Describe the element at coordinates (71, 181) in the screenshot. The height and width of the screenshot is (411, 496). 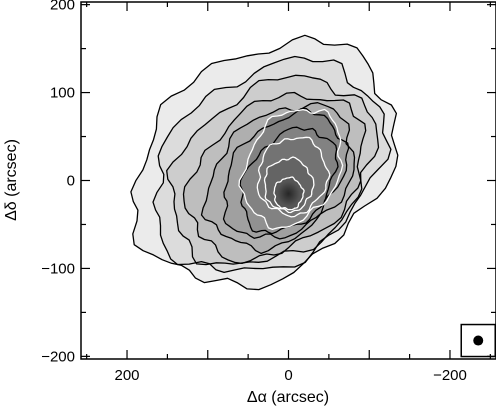
I see `y-tick-label: 0` at that location.